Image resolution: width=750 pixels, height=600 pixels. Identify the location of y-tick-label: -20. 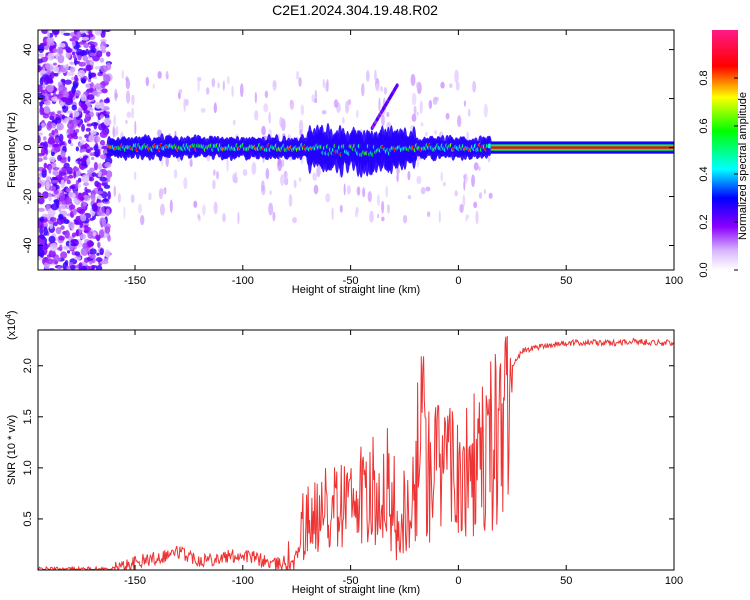
(28, 197).